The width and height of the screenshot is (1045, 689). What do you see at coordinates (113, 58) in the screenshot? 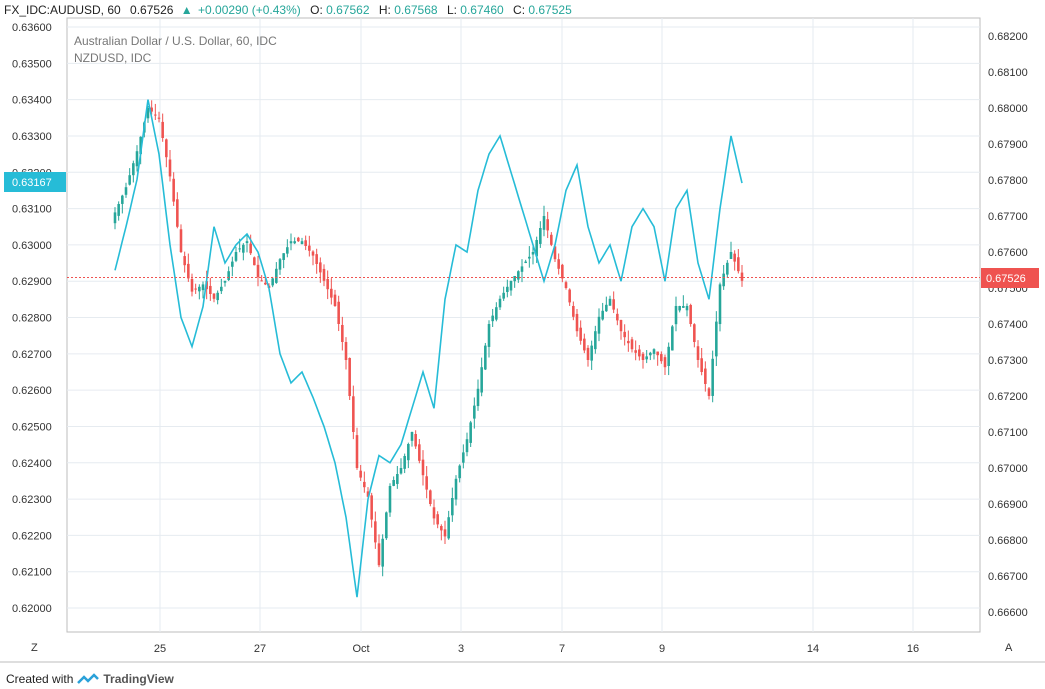
I see `compare-series-legend: NZDUSD, IDC` at bounding box center [113, 58].